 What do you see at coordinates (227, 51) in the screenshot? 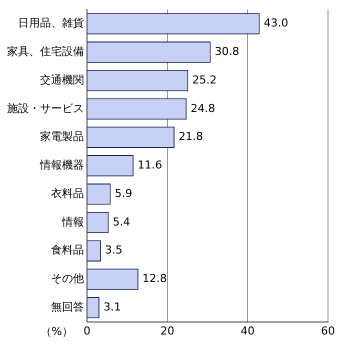
I see `data-label: 30.8` at bounding box center [227, 51].